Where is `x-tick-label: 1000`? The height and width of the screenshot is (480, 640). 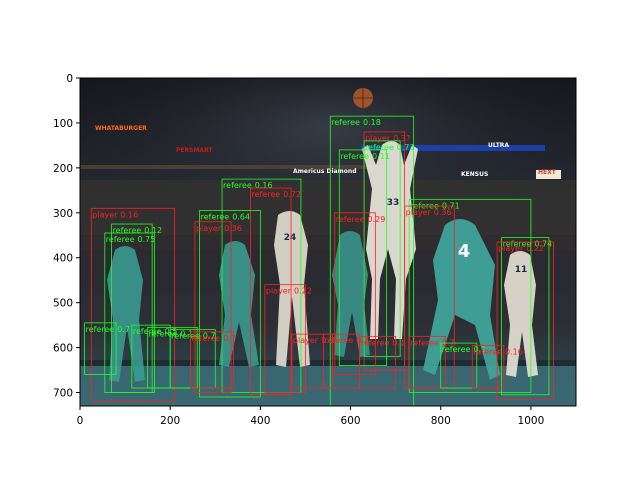 x-tick-label: 1000 is located at coordinates (531, 421).